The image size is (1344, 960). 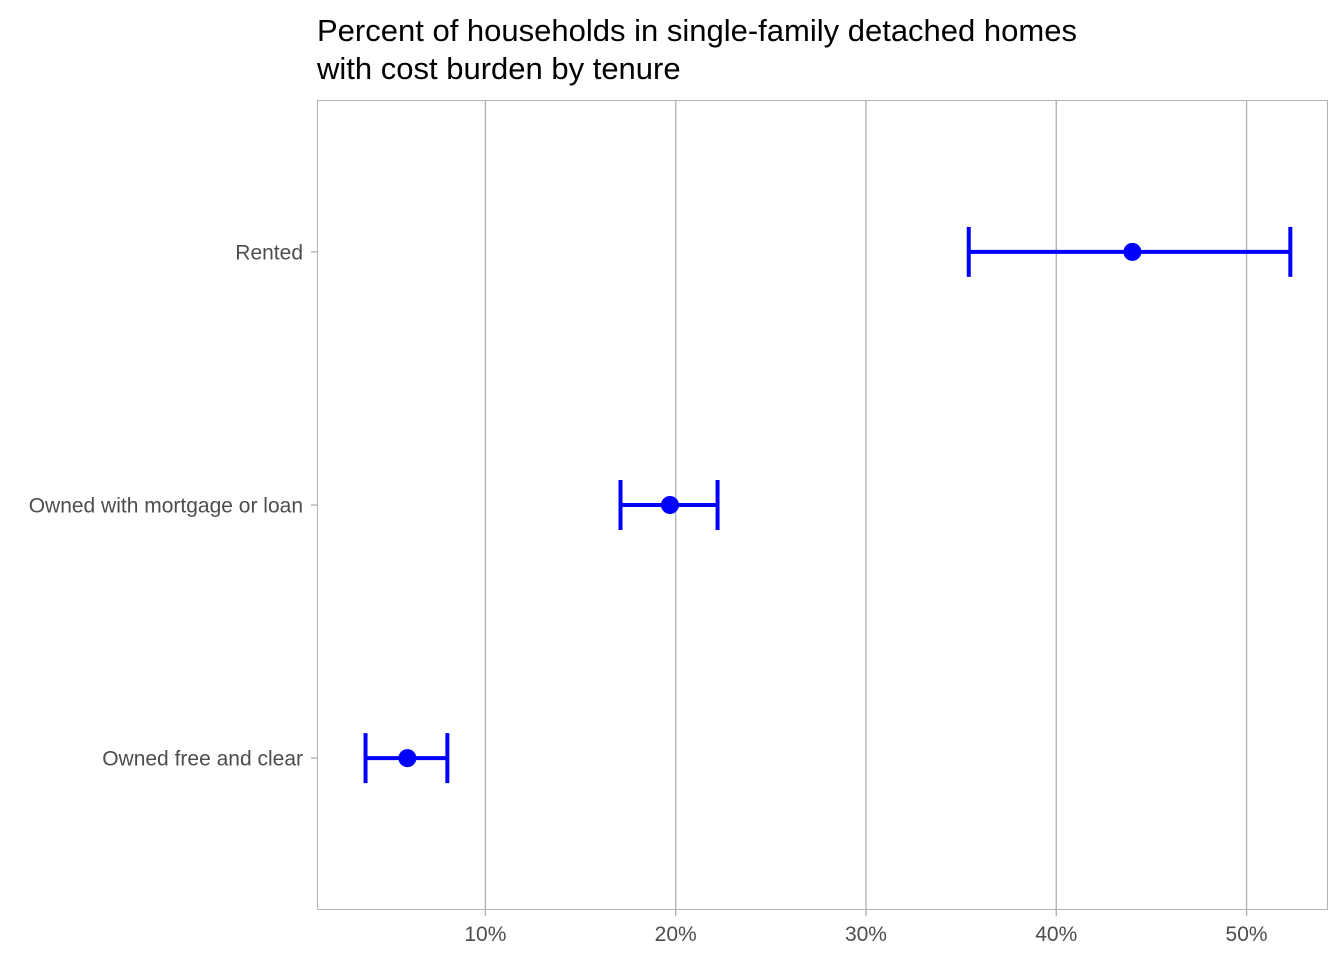 I want to click on x-tick-label: 30%, so click(x=866, y=934).